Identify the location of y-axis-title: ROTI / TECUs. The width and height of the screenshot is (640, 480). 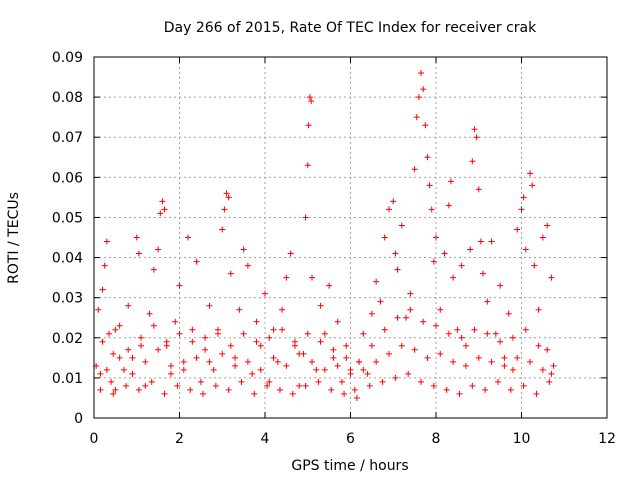
(14, 238).